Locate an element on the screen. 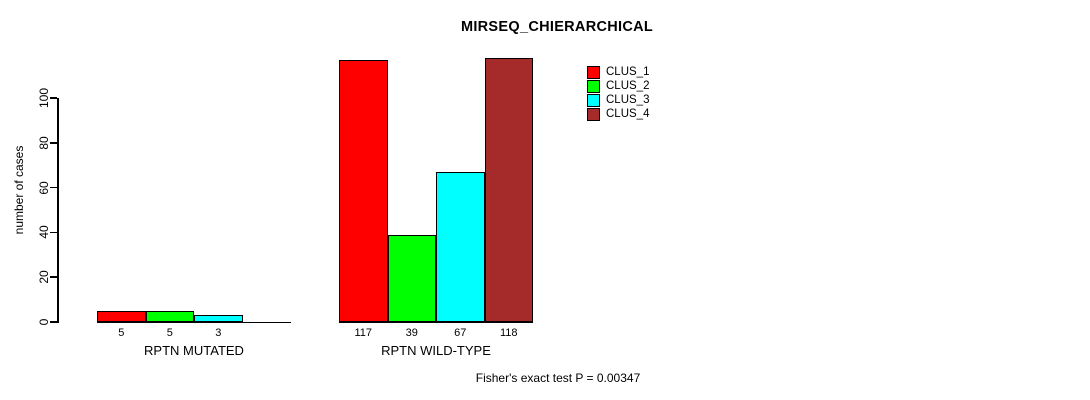  x-group-label: RPTN MUTATED is located at coordinates (194, 350).